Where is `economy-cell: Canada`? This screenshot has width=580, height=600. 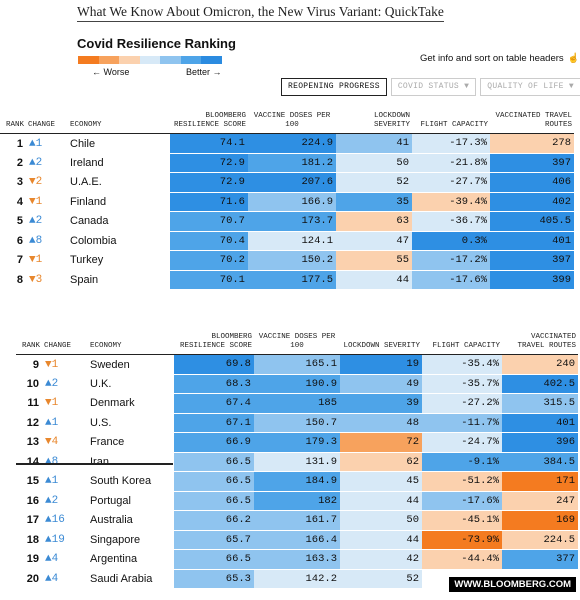
economy-cell: Canada is located at coordinates (89, 221).